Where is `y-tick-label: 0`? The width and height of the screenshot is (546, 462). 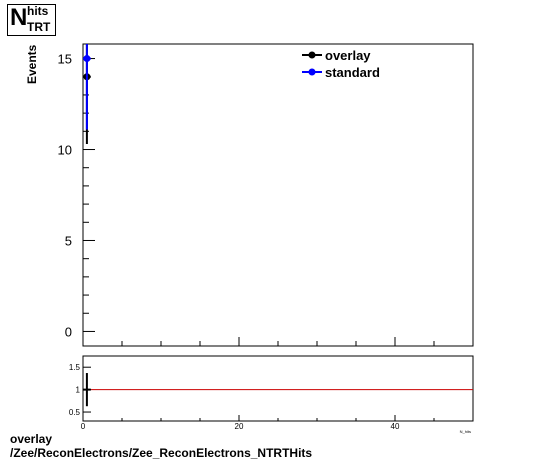 y-tick-label: 0 is located at coordinates (68, 331).